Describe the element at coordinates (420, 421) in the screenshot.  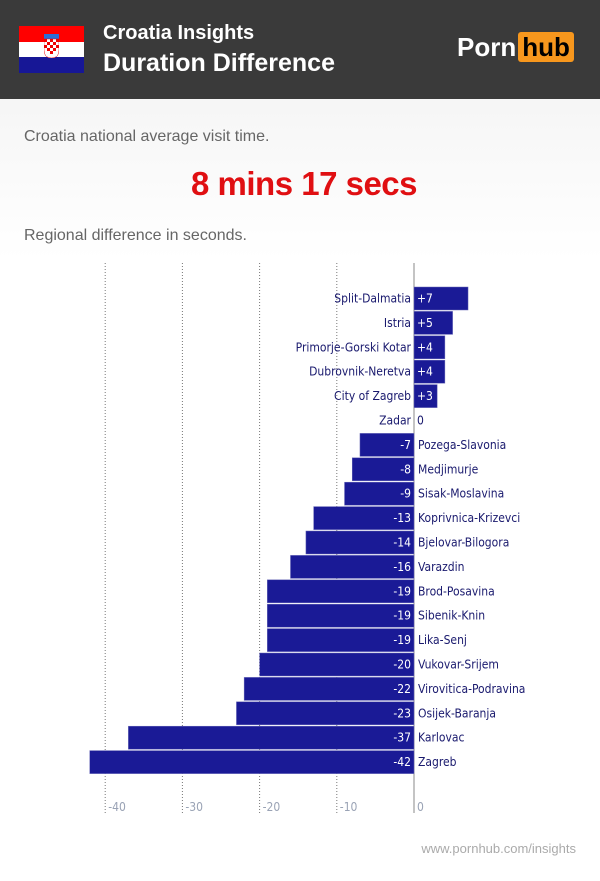
I see `value-label: 0` at that location.